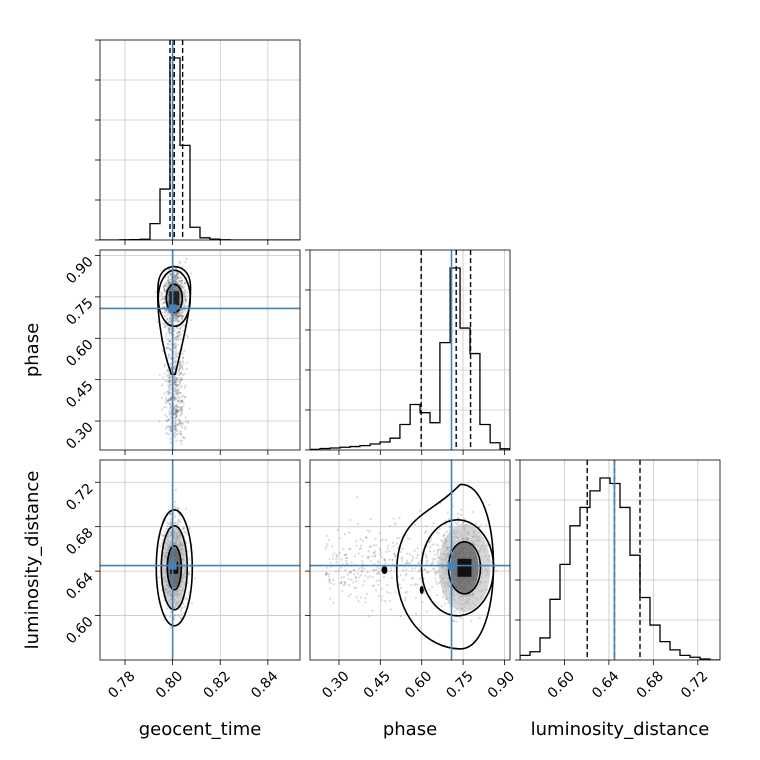  I want to click on x-tick-label-text: 0.72, so click(694, 684).